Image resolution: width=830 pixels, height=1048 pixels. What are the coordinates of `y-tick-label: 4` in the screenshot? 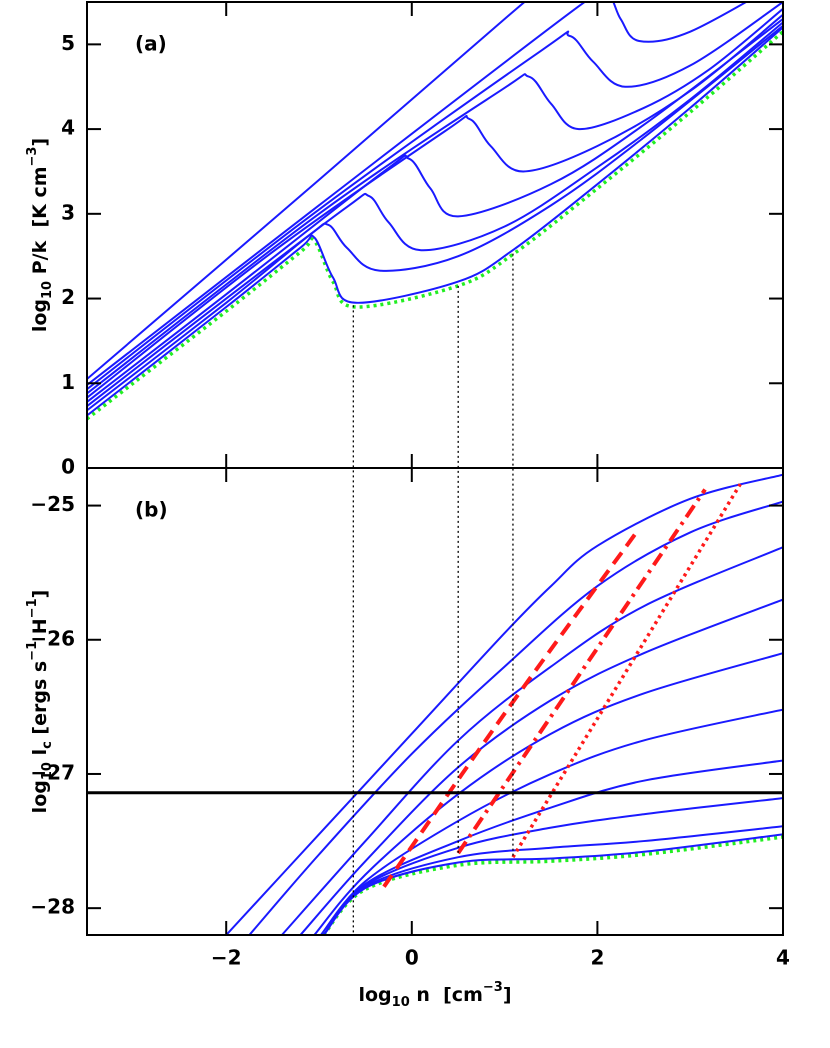 It's located at (68, 128).